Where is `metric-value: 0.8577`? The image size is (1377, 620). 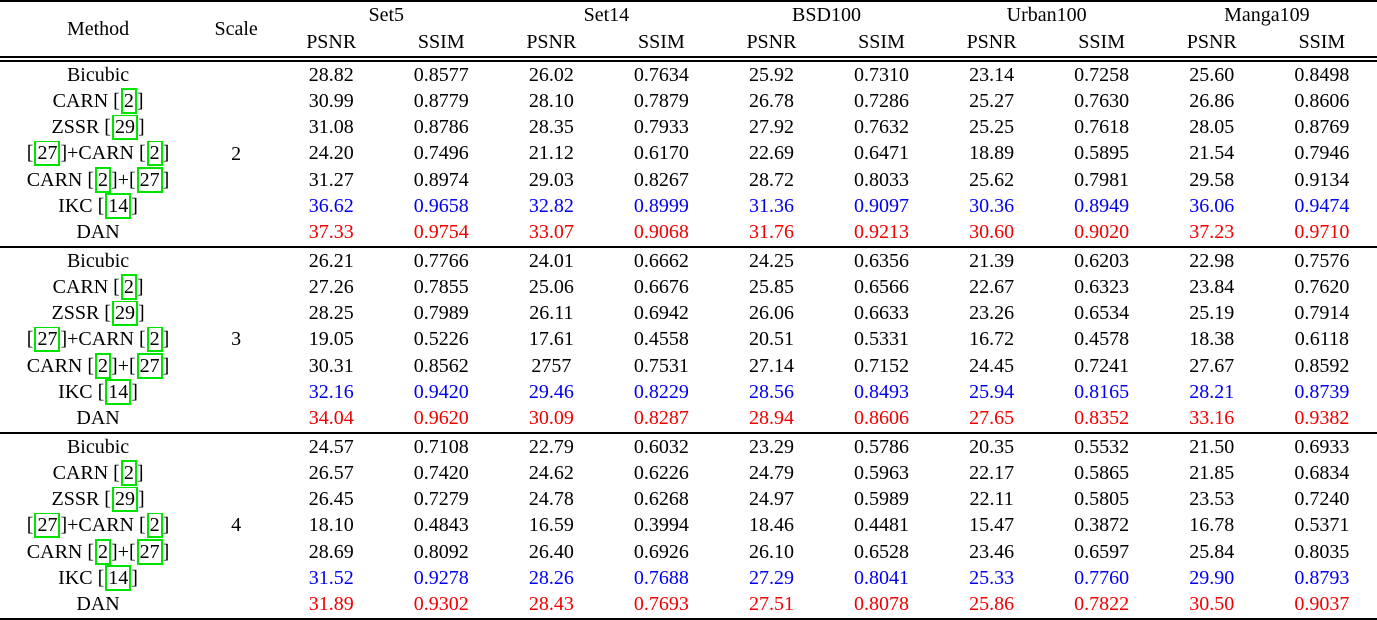 metric-value: 0.8577 is located at coordinates (441, 74).